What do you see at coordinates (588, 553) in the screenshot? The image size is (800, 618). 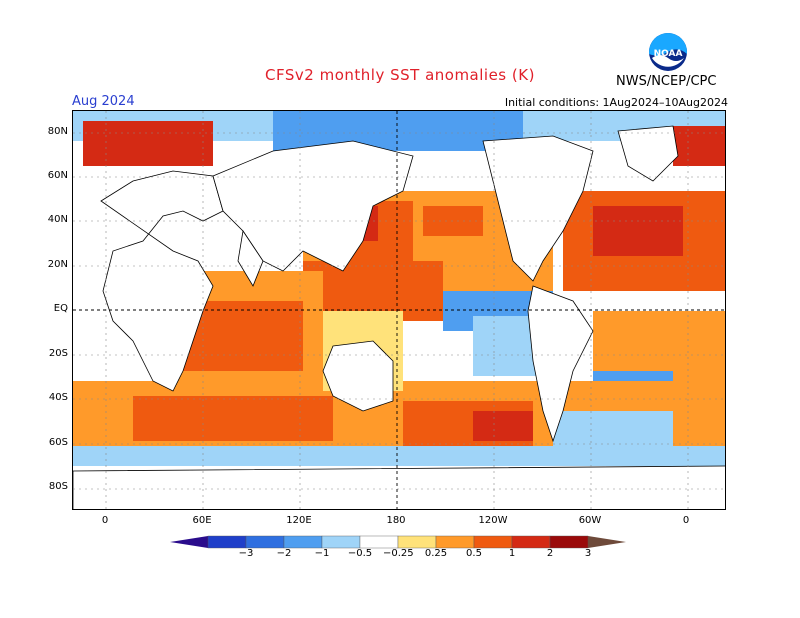 I see `colorbar-label: 3` at bounding box center [588, 553].